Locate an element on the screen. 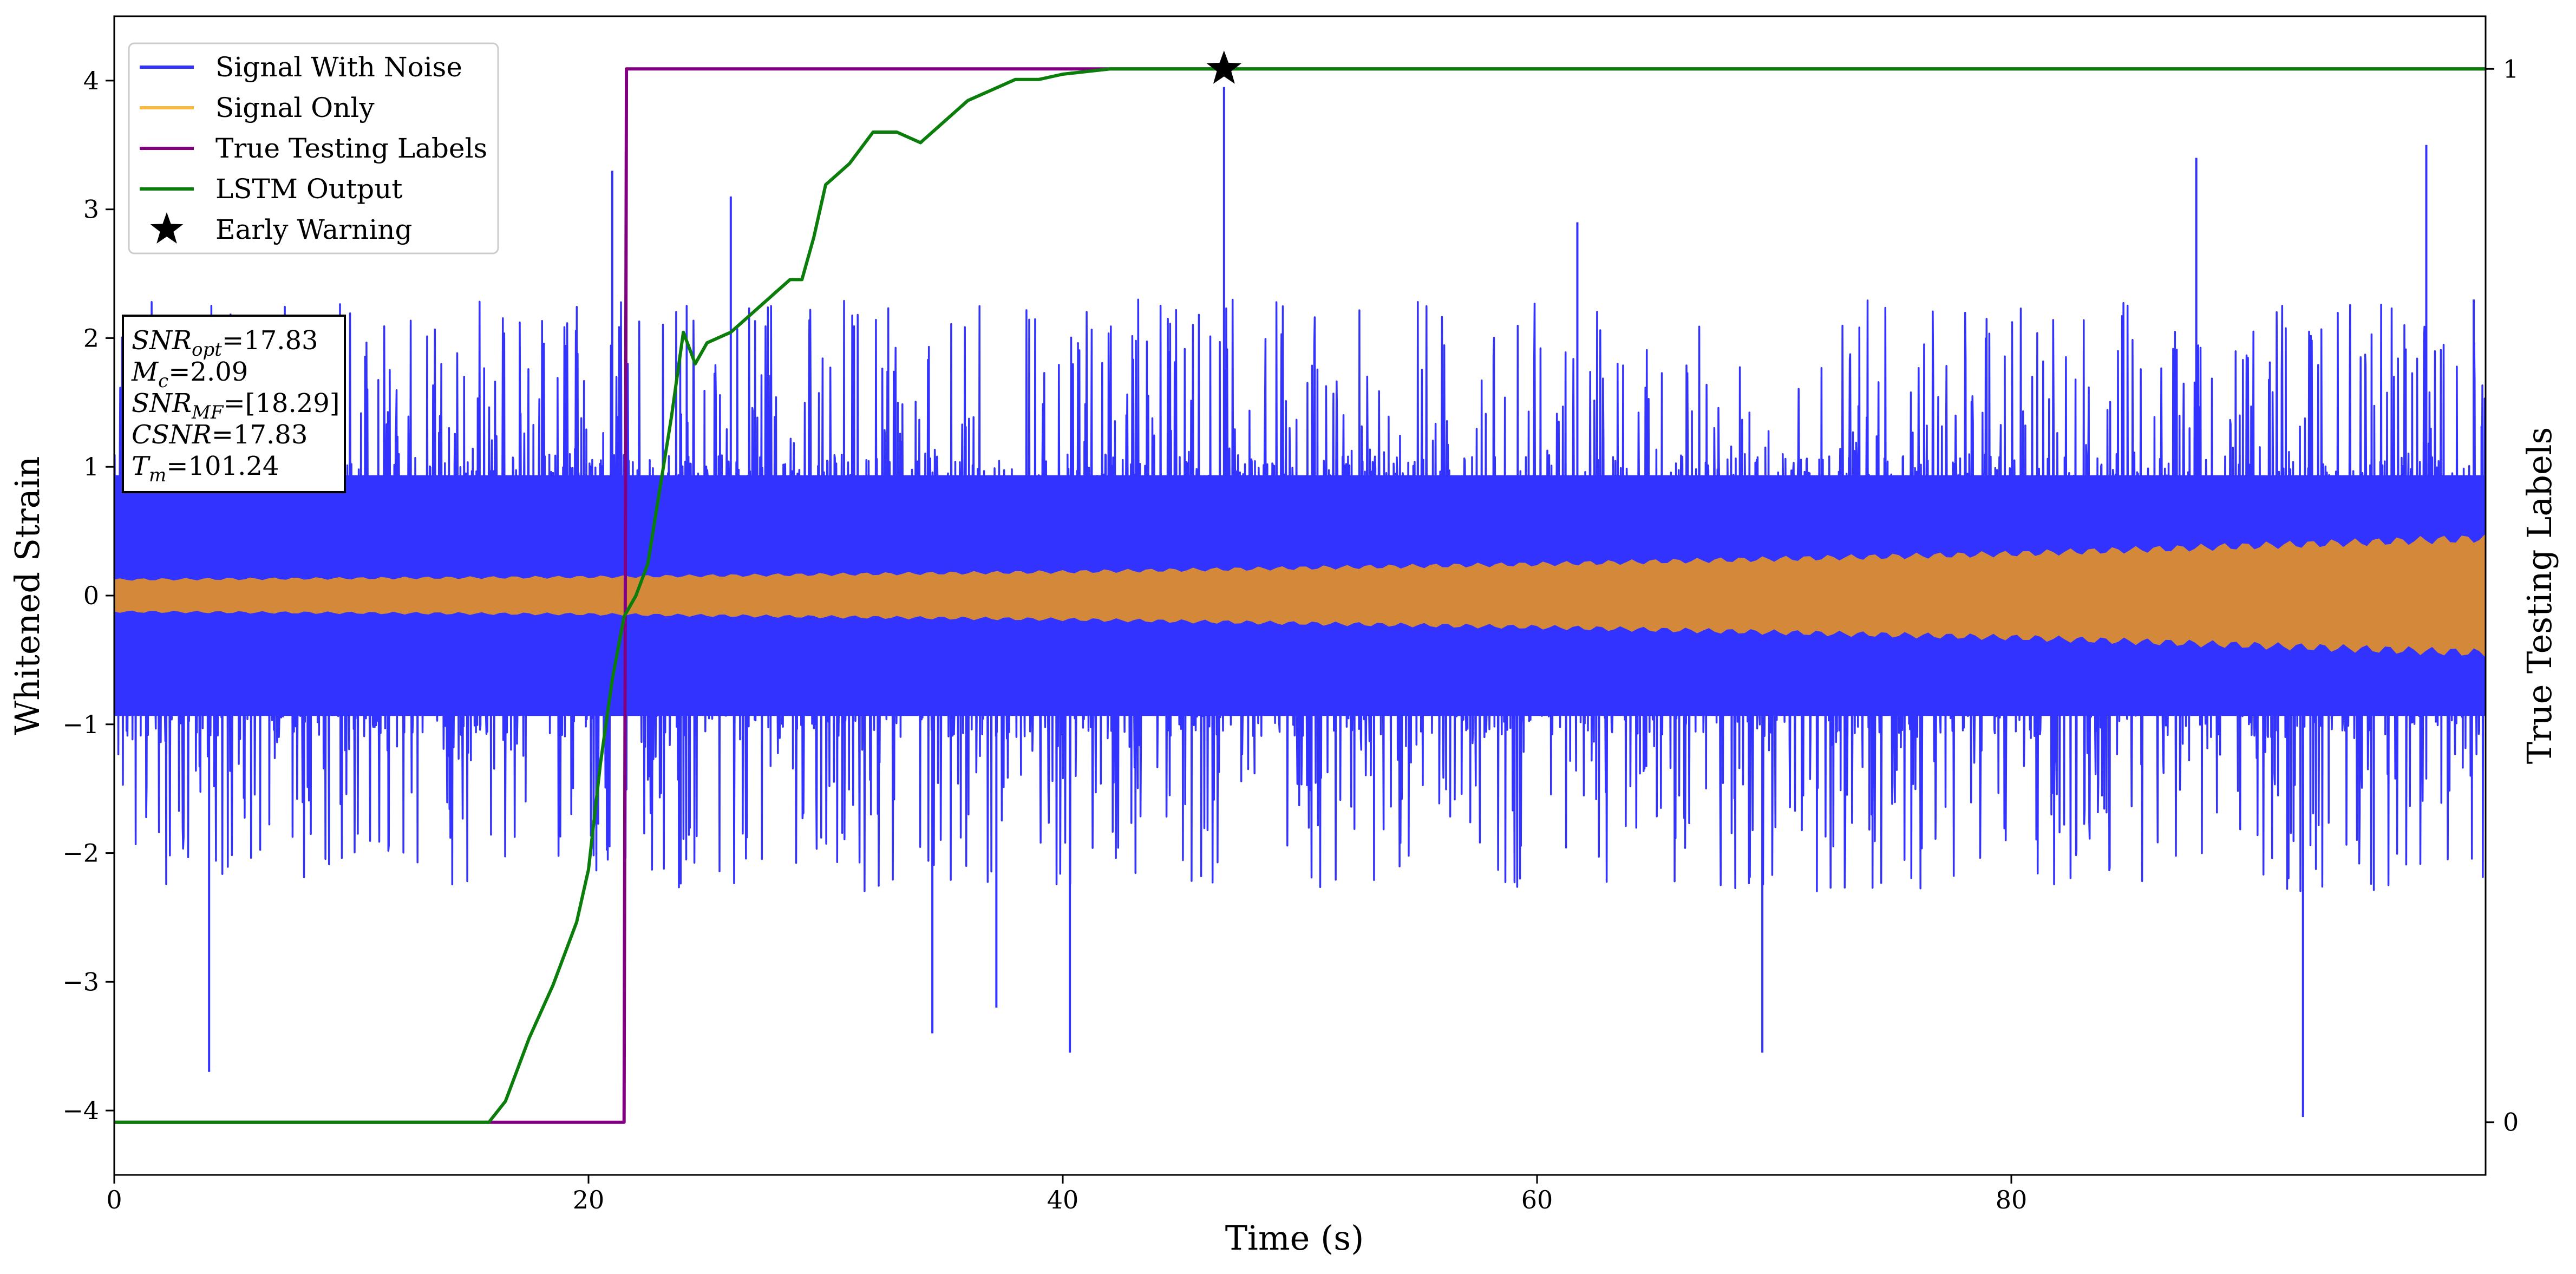 This screenshot has width=2576, height=1274. legend-label: Early Warning is located at coordinates (314, 229).